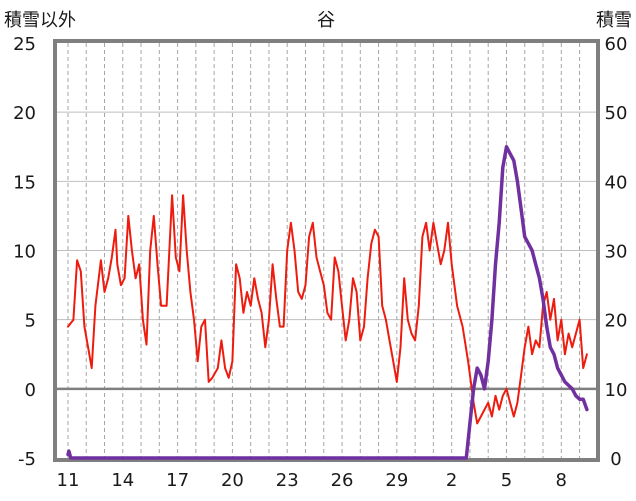 This screenshot has width=636, height=501. I want to click on right-tick-label: 20, so click(616, 321).